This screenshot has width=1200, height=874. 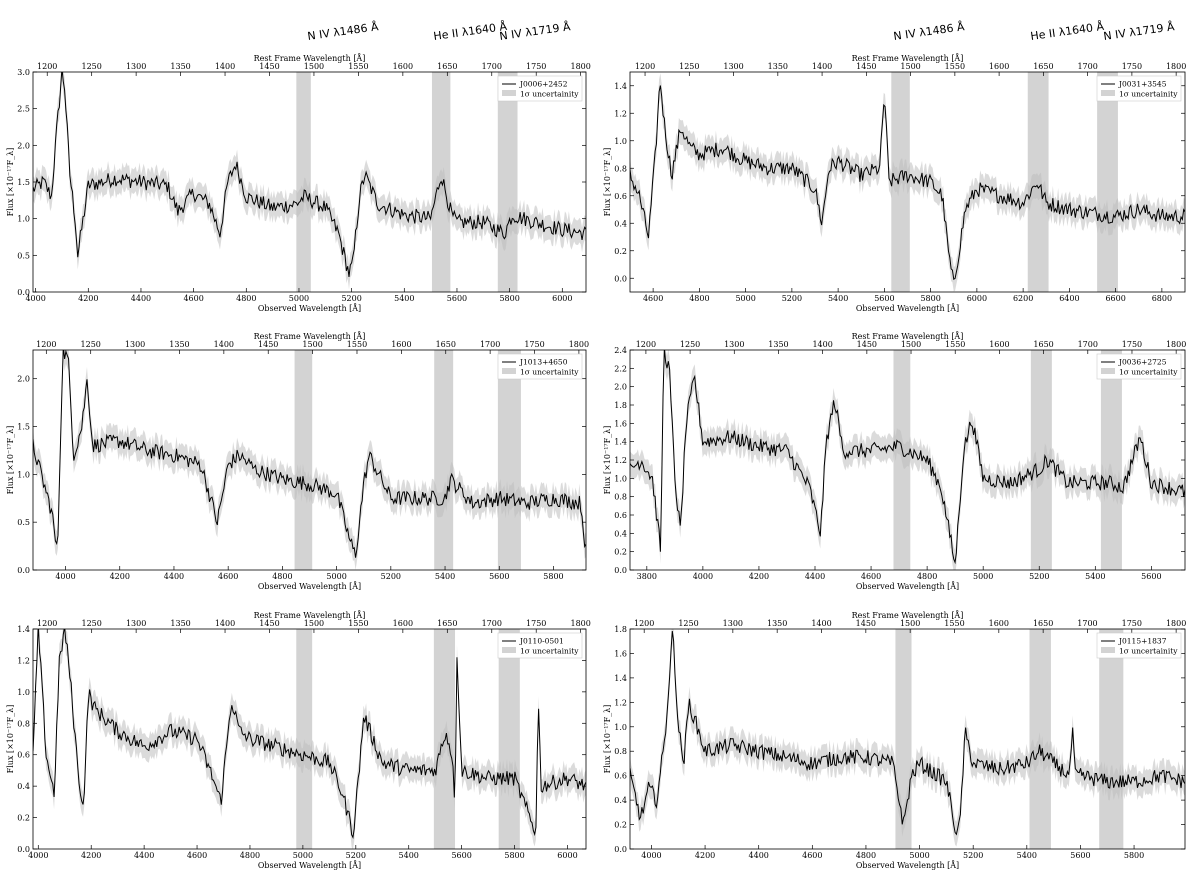 What do you see at coordinates (907, 308) in the screenshot?
I see `x-axis-label: Observed Wavelength [Å]` at bounding box center [907, 308].